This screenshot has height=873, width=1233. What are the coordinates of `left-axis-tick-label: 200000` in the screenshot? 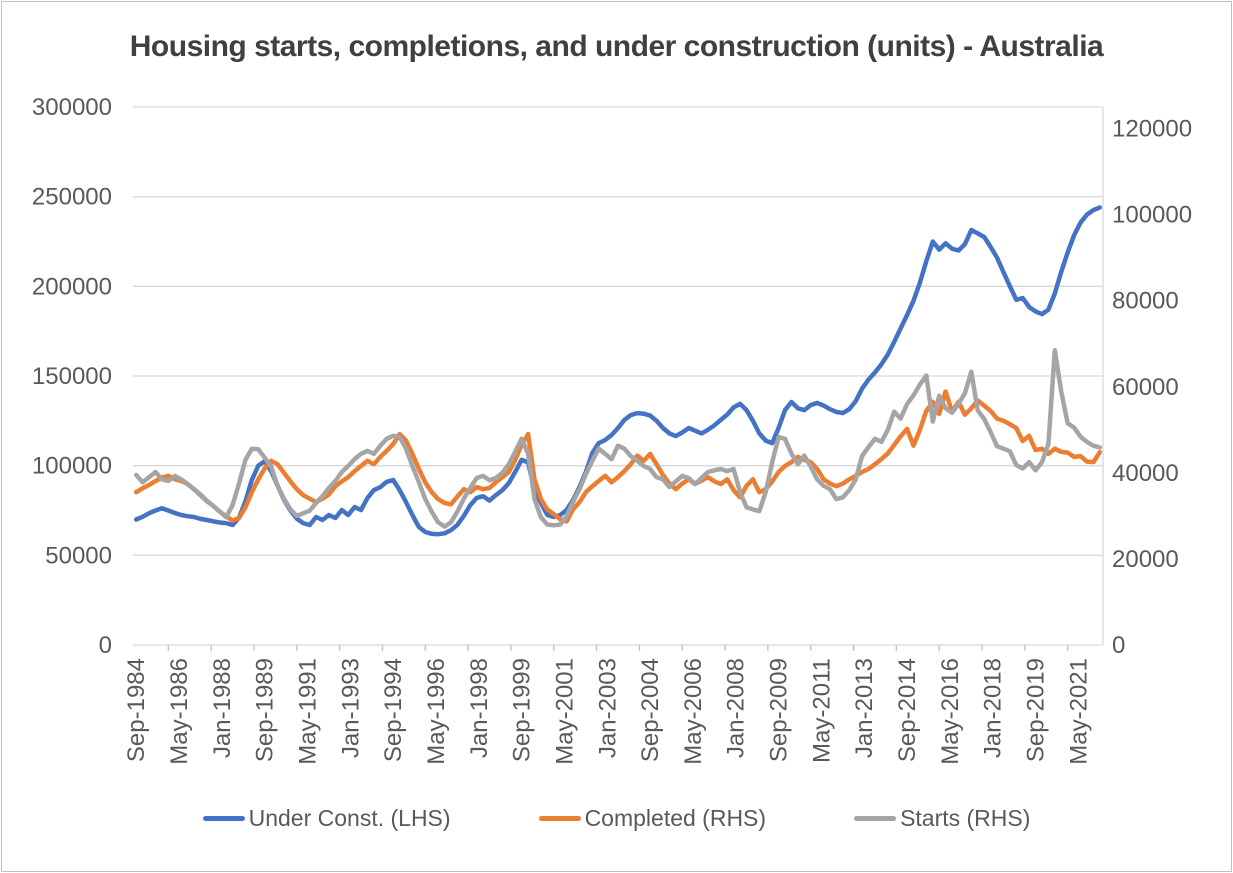 It's located at (72, 286).